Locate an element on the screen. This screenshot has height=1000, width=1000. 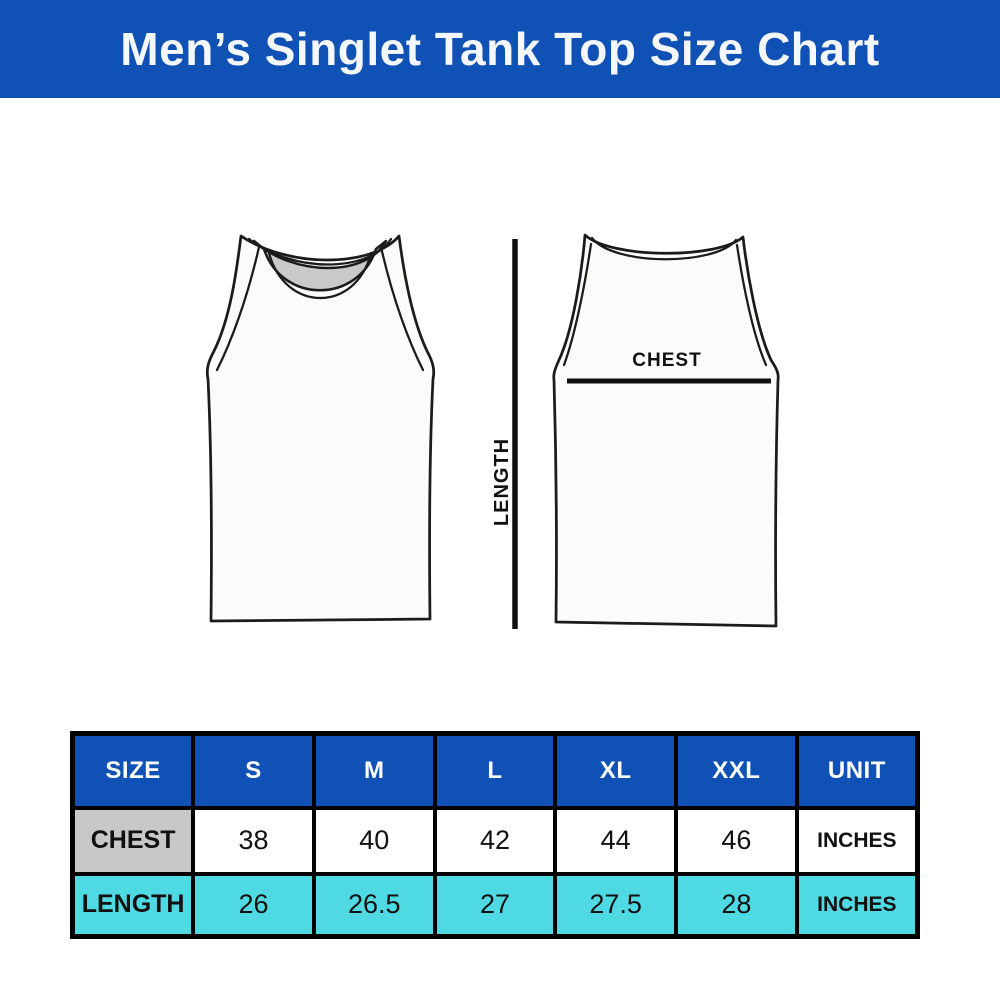
row-label-chest: CHEST is located at coordinates (133, 840).